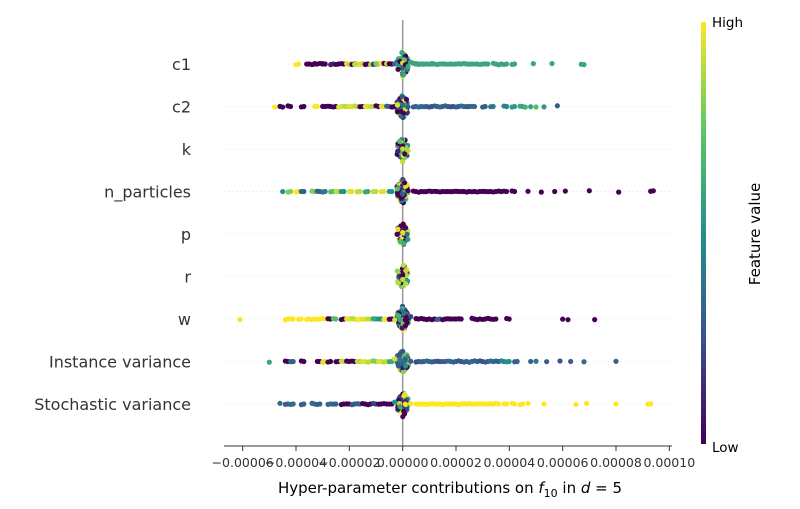 The image size is (800, 509). I want to click on colorbar-low-label: Low, so click(725, 448).